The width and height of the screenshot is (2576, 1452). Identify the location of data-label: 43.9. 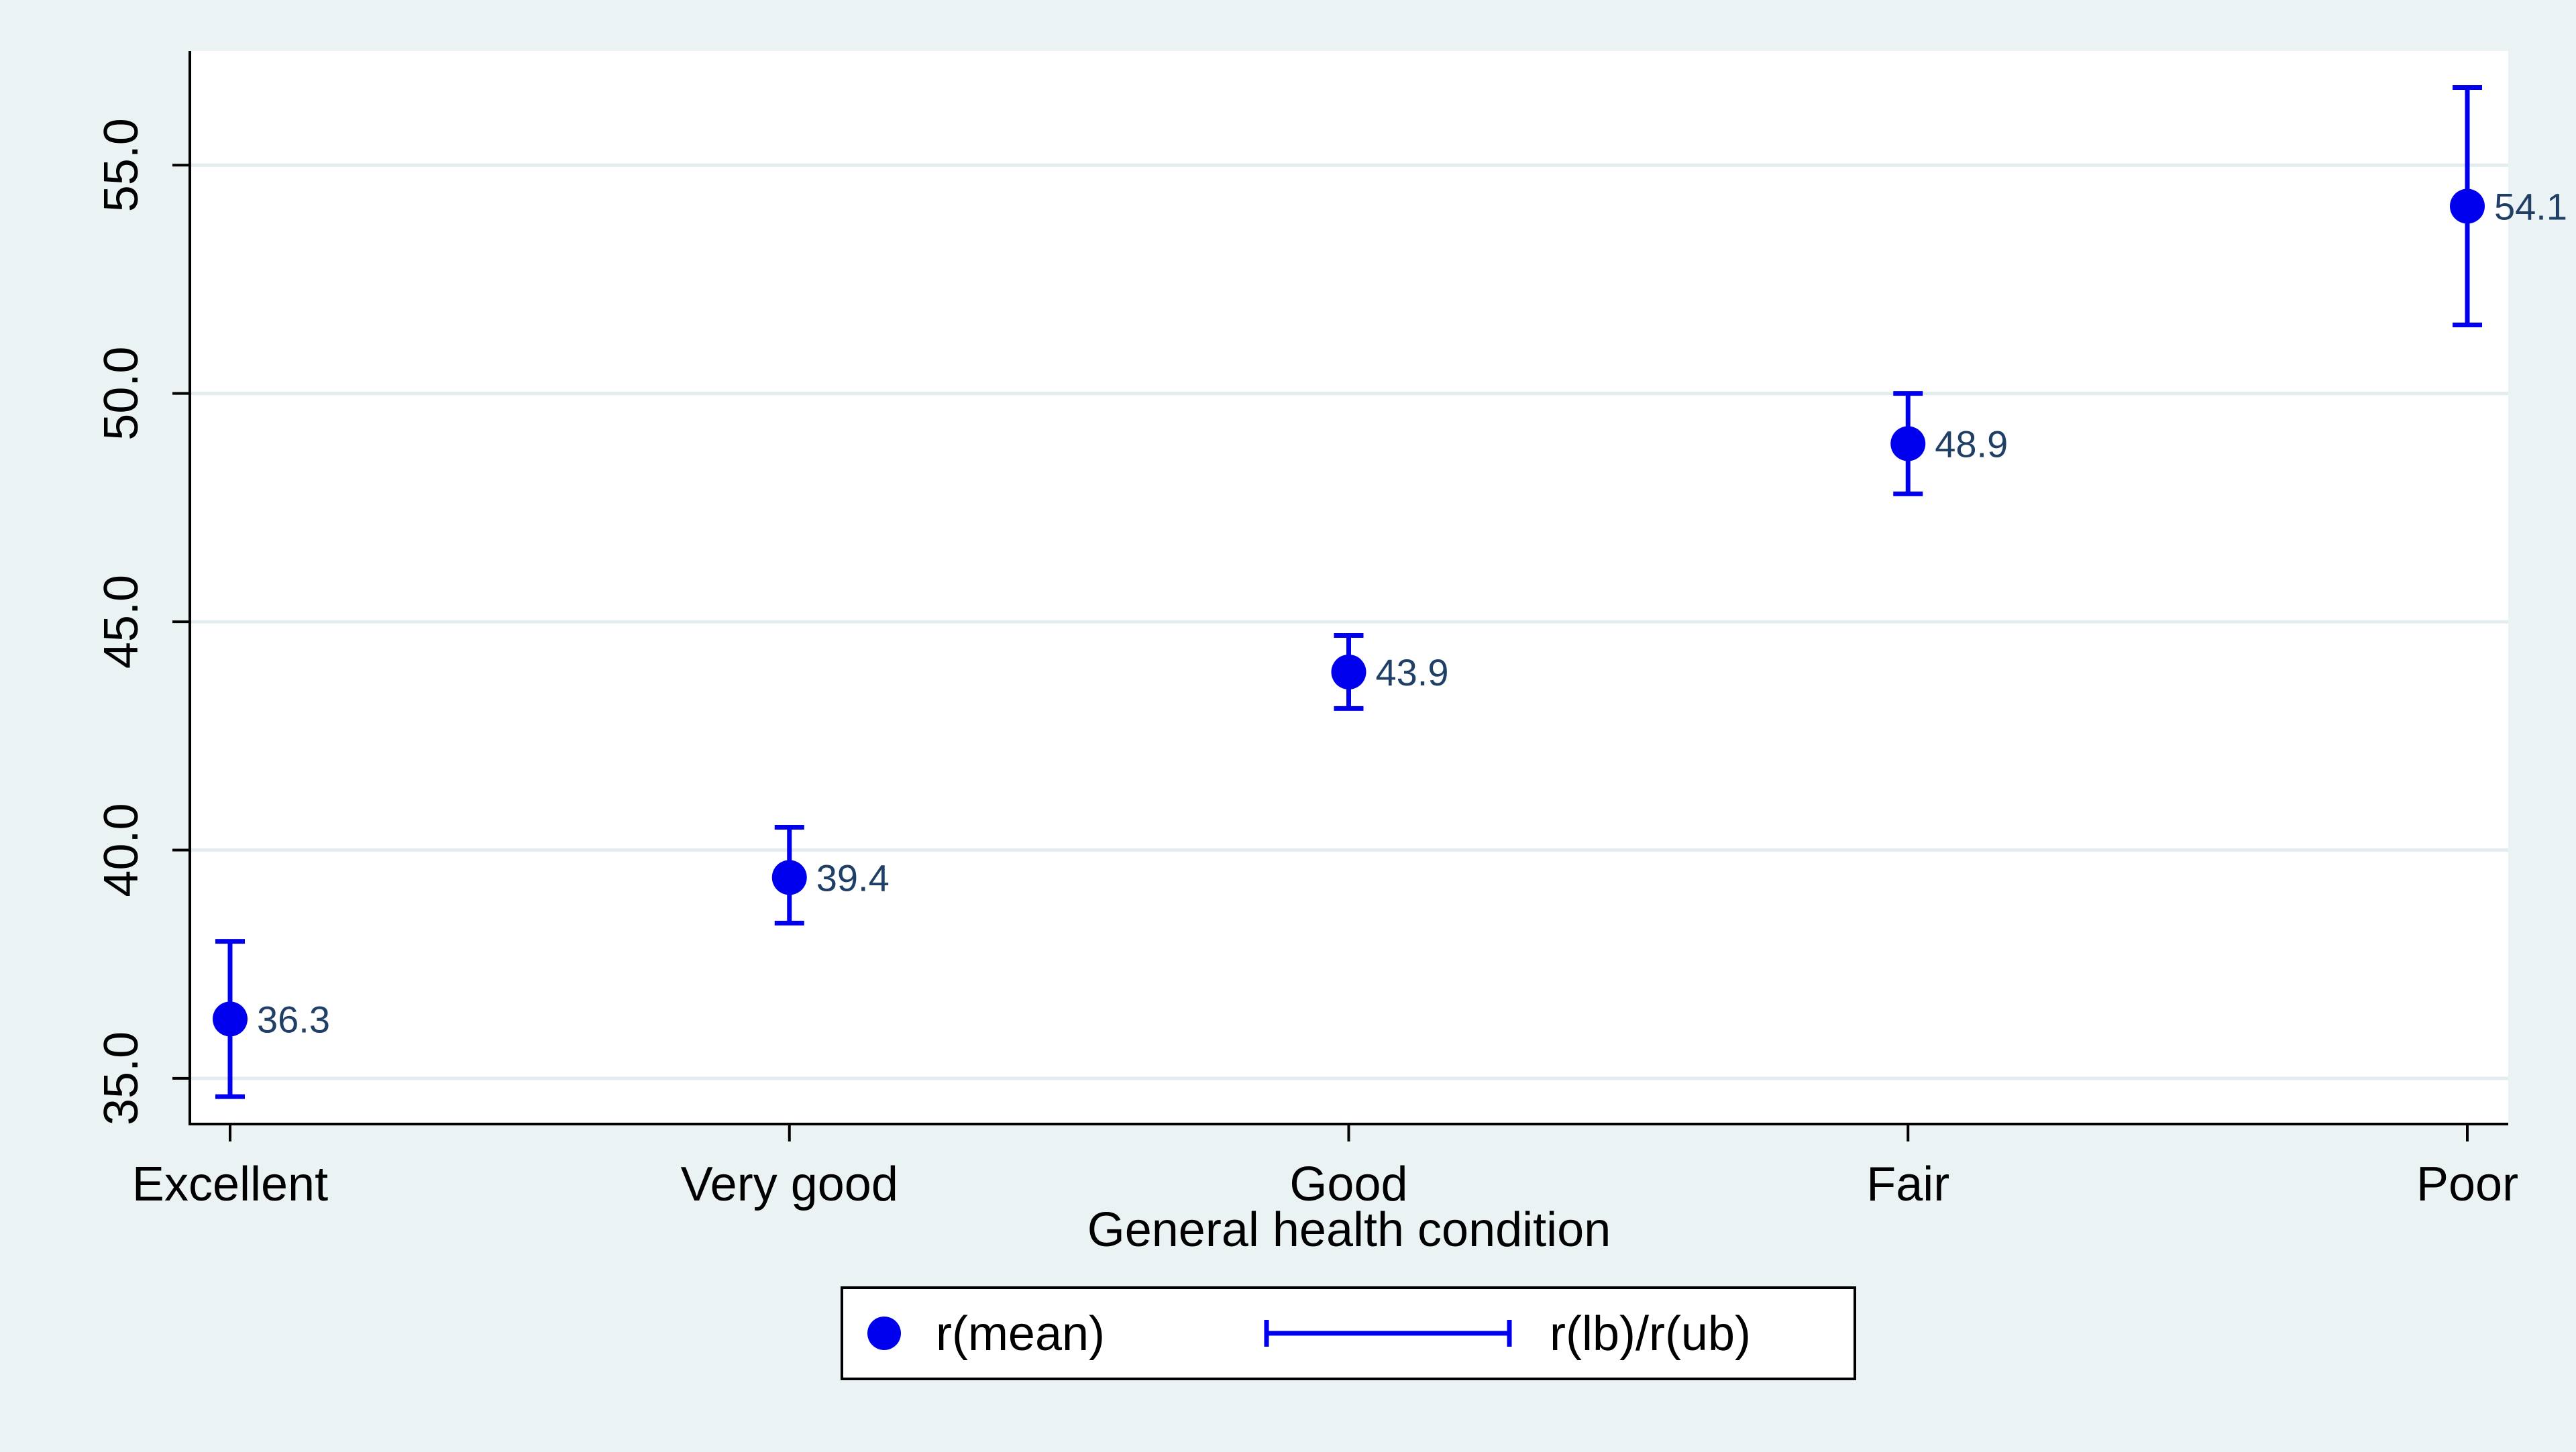
(1412, 672).